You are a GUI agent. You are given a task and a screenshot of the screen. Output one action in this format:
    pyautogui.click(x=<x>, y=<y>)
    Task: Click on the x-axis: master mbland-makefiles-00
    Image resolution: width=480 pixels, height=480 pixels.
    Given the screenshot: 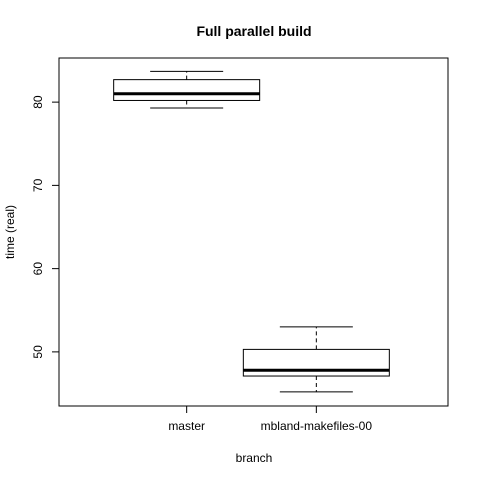 What is the action you would take?
    pyautogui.click(x=270, y=419)
    